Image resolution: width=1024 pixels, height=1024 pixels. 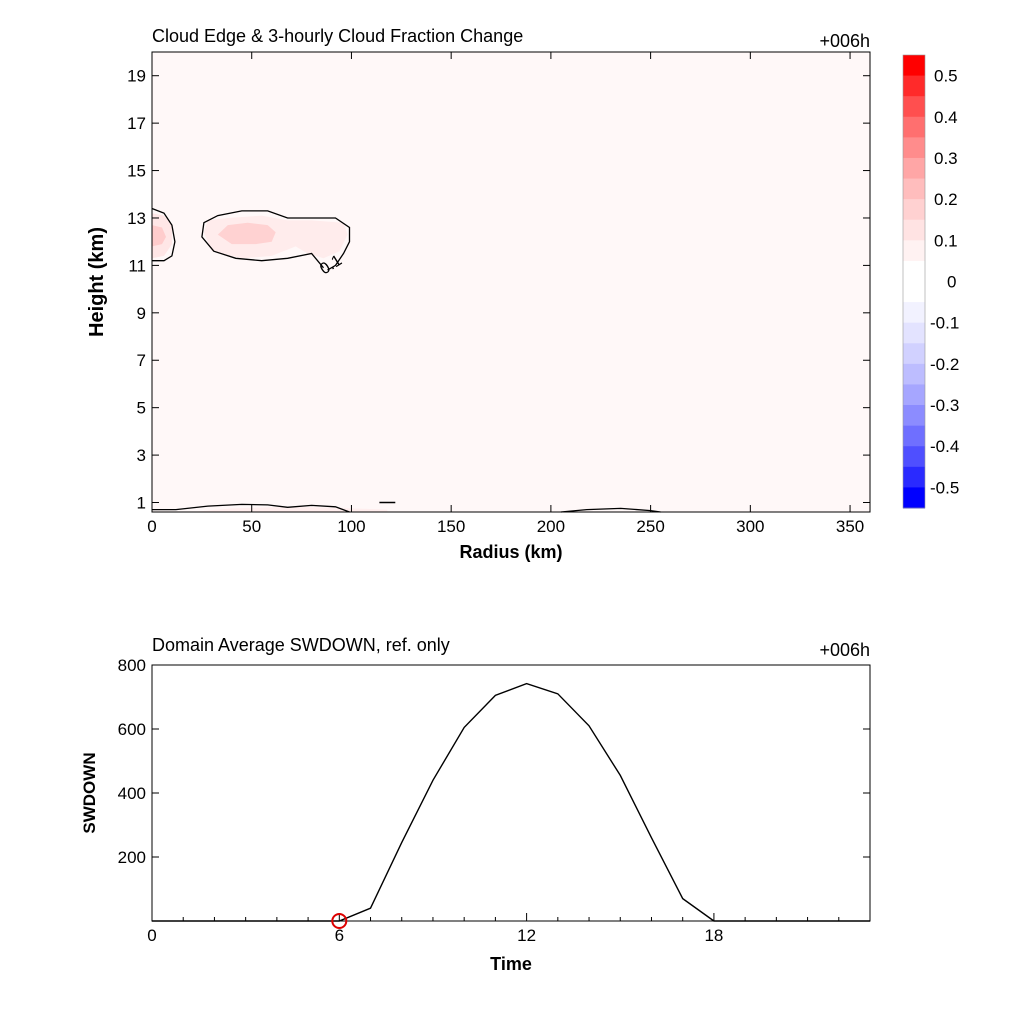 What do you see at coordinates (270, 362) in the screenshot?
I see `cloud-fill-layer` at bounding box center [270, 362].